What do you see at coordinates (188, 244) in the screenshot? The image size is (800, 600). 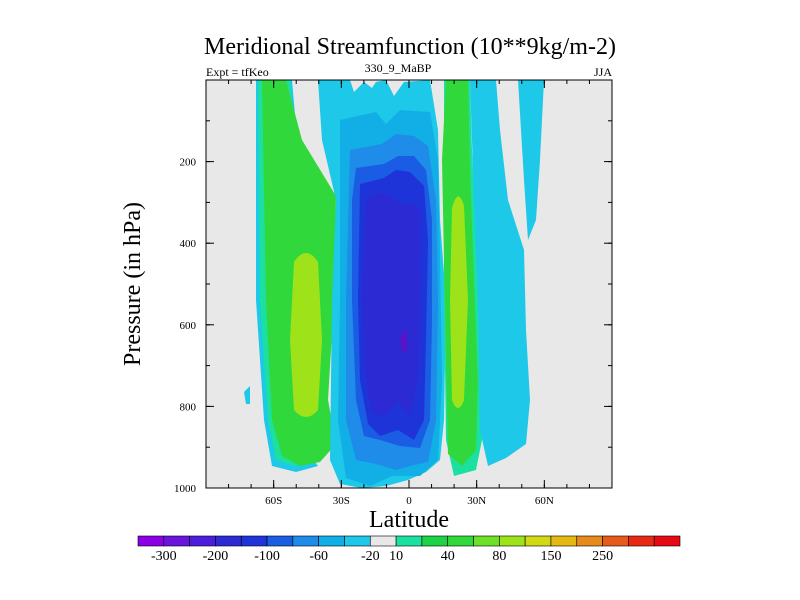 I see `y-tick-label: 400` at bounding box center [188, 244].